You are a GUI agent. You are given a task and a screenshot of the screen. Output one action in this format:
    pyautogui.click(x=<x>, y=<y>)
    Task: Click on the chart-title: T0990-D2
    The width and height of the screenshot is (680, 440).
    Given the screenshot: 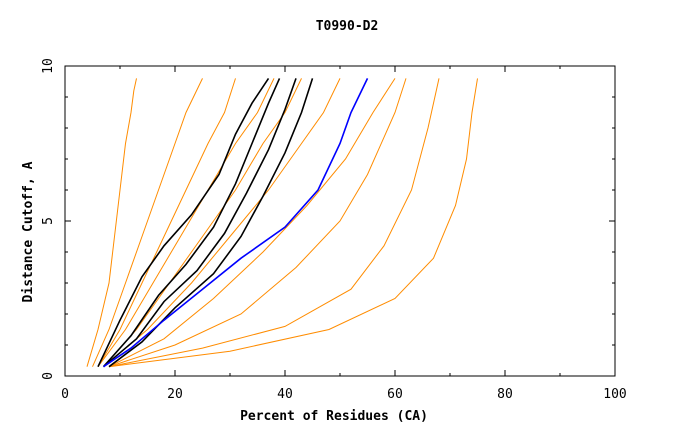 What is the action you would take?
    pyautogui.click(x=347, y=26)
    